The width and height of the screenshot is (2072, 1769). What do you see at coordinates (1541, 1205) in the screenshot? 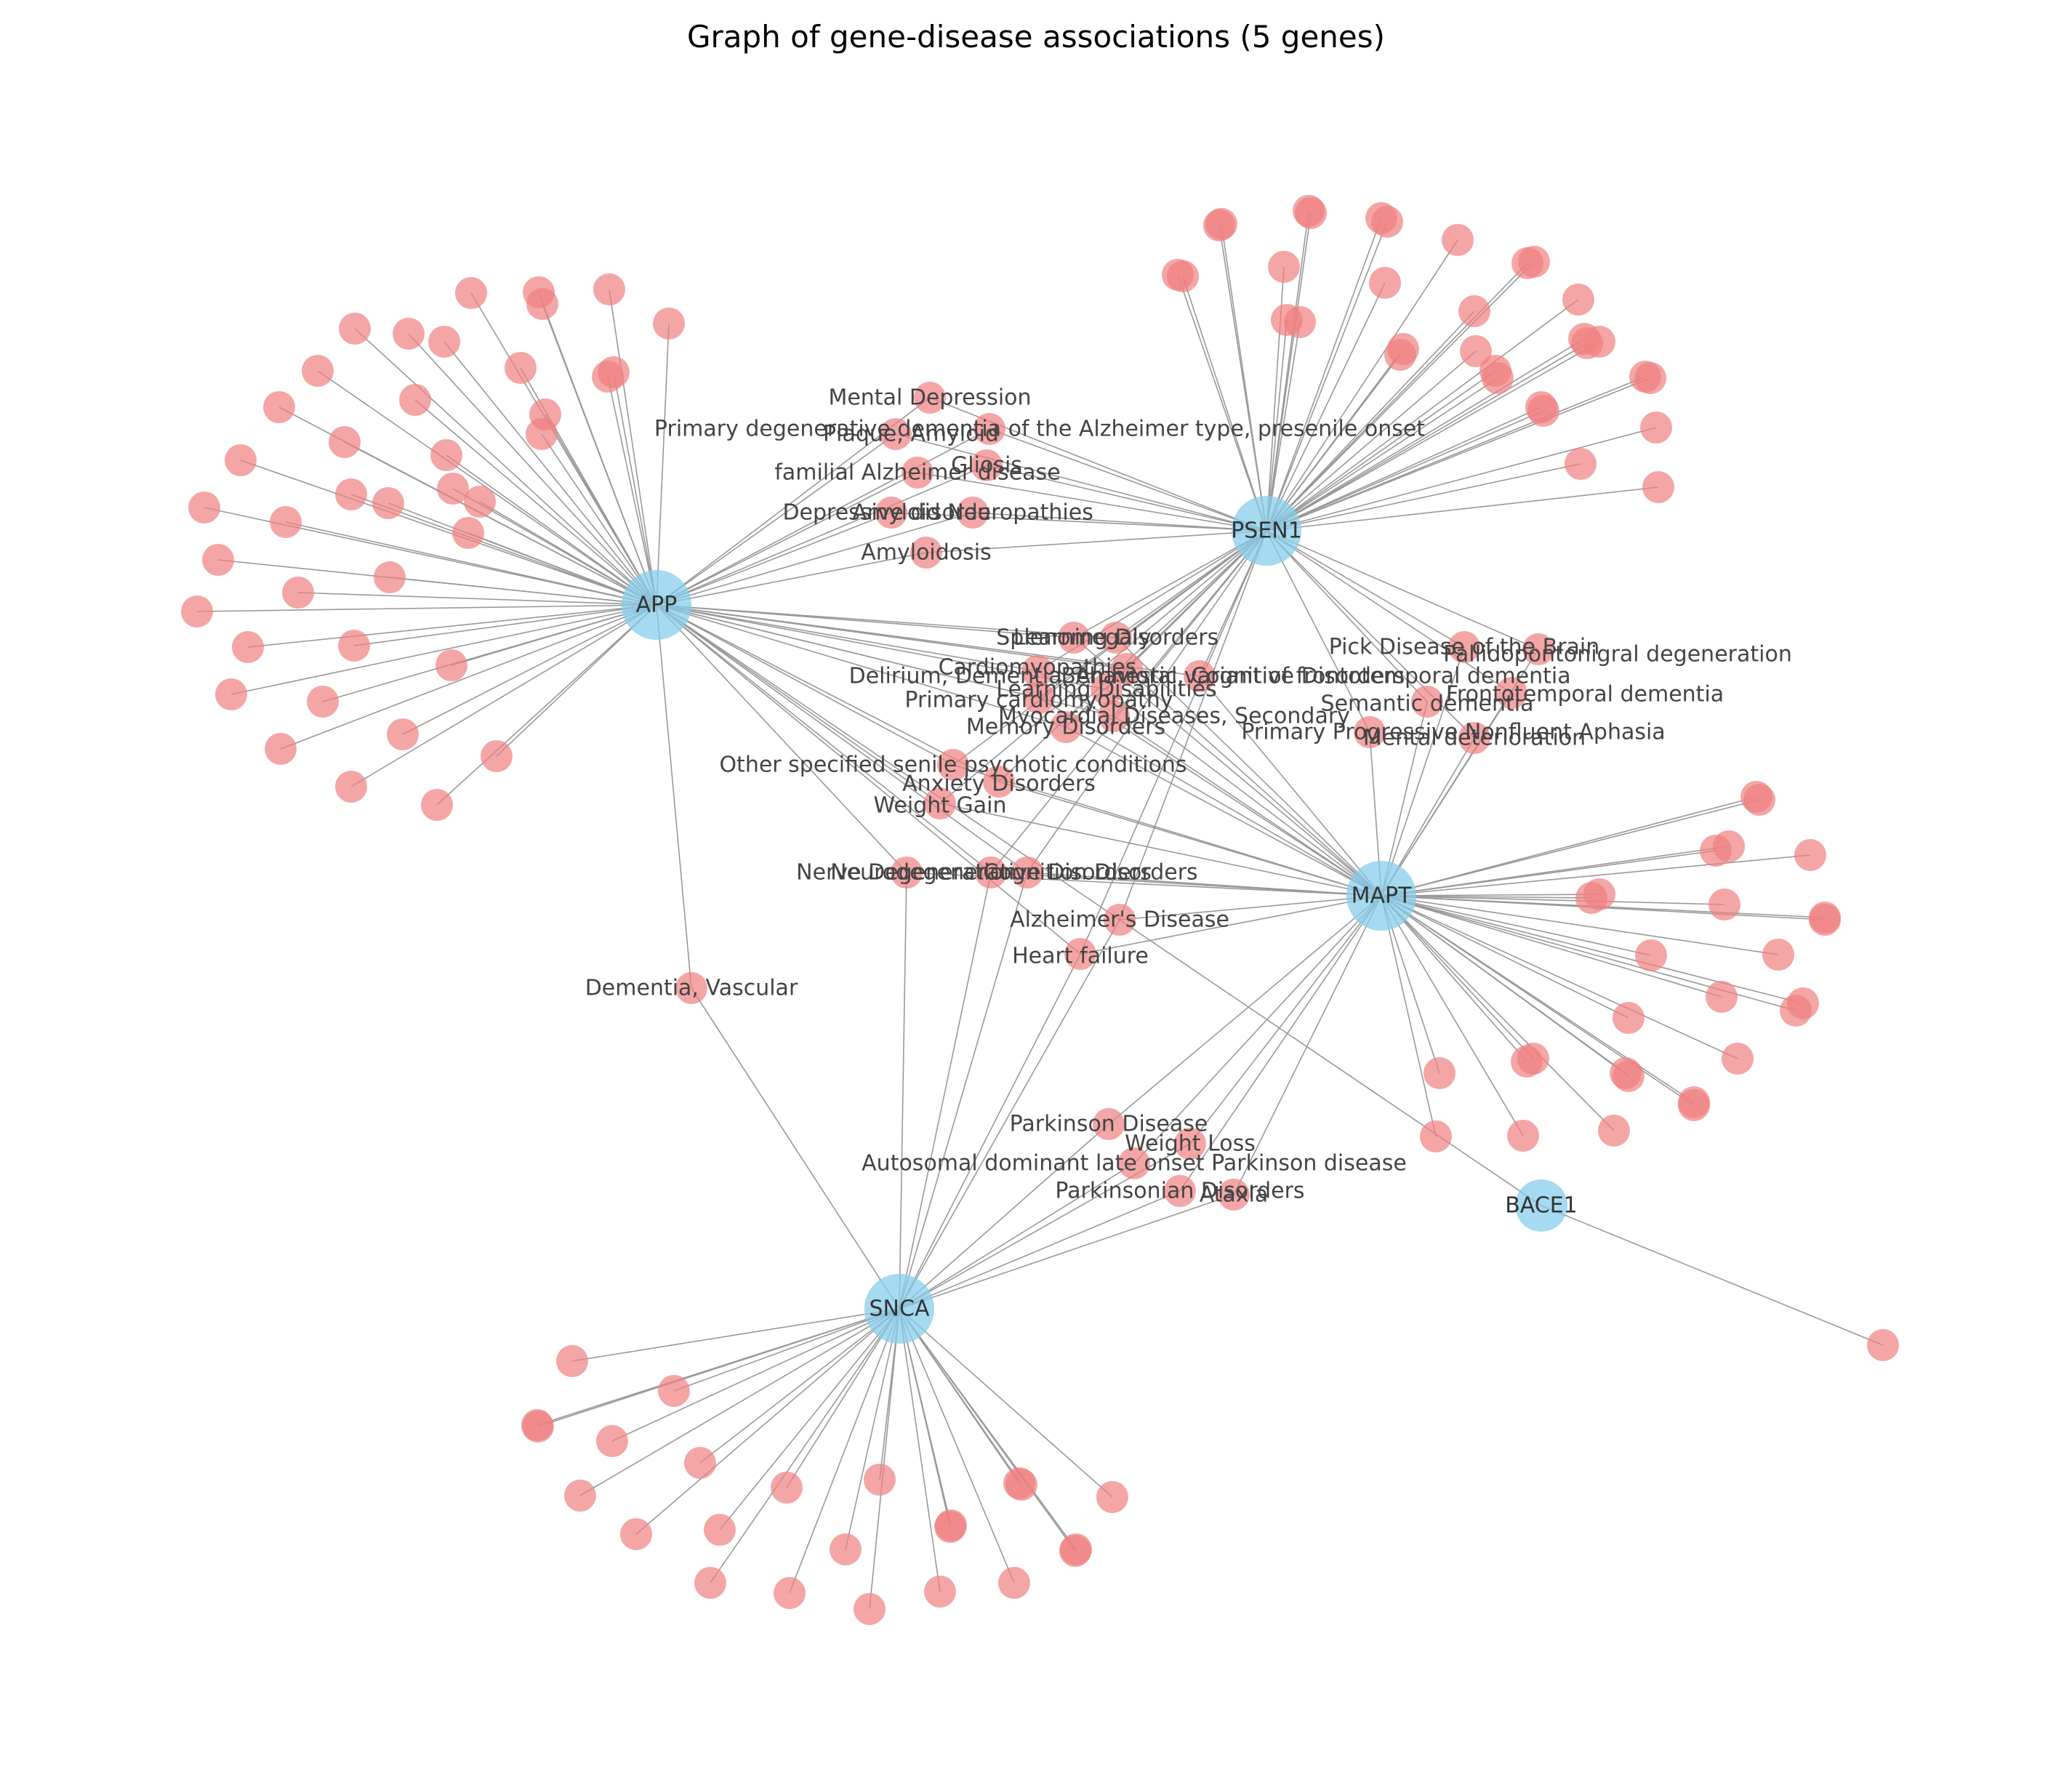
I see `gene-node-bace1` at bounding box center [1541, 1205].